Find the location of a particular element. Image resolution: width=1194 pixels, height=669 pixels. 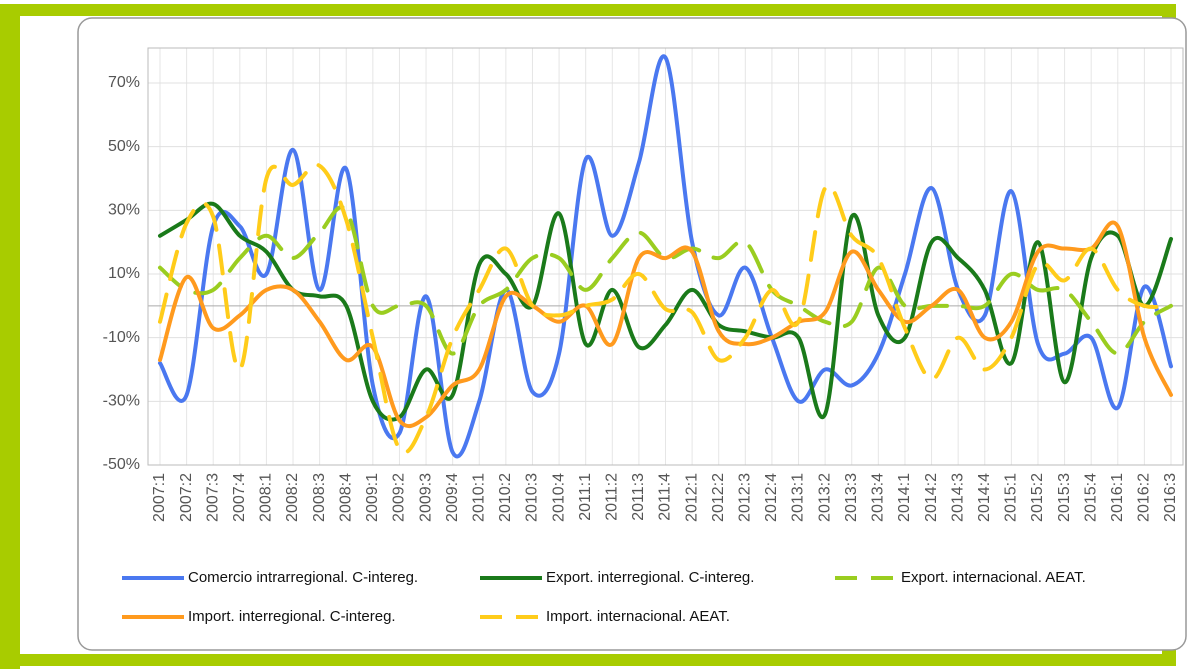

x-tick-label: 2014:2 is located at coordinates (931, 497).